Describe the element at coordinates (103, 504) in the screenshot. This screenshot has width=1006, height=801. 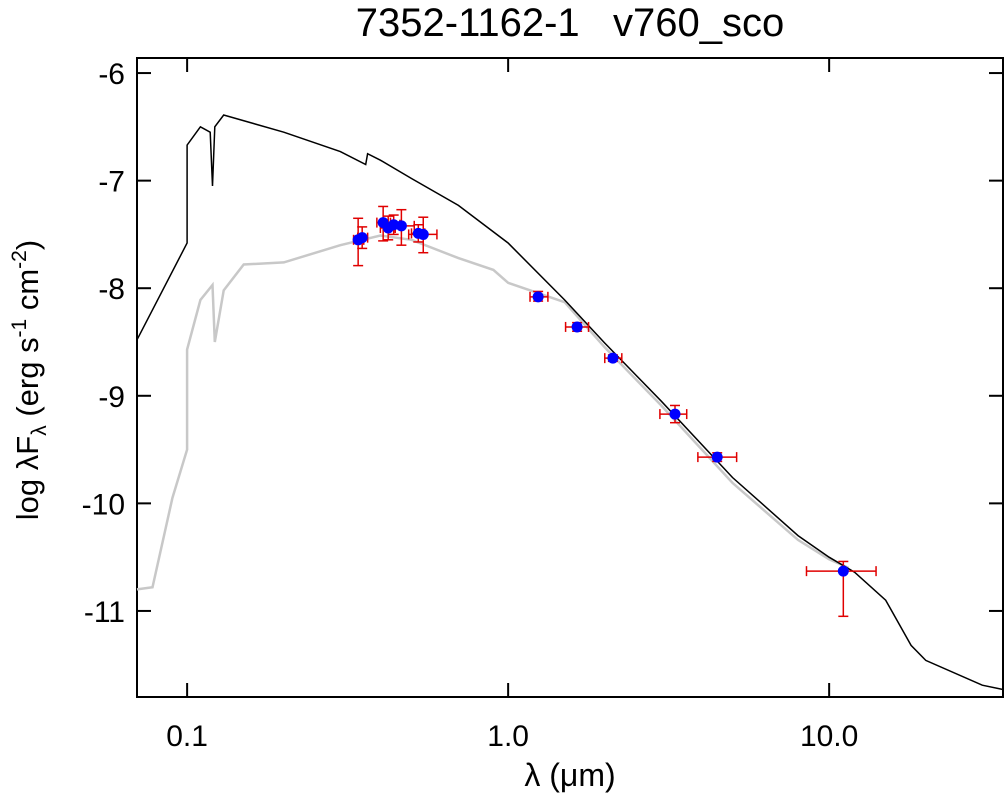
I see `y-tick-label: -10` at that location.